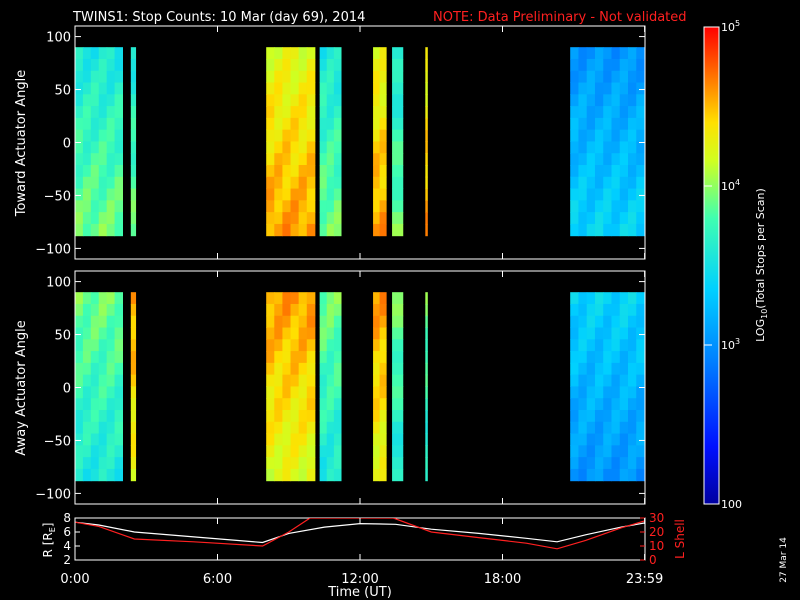  What do you see at coordinates (761, 265) in the screenshot?
I see `colorbar-label: LOG10(Total Stops per Scan)` at bounding box center [761, 265].